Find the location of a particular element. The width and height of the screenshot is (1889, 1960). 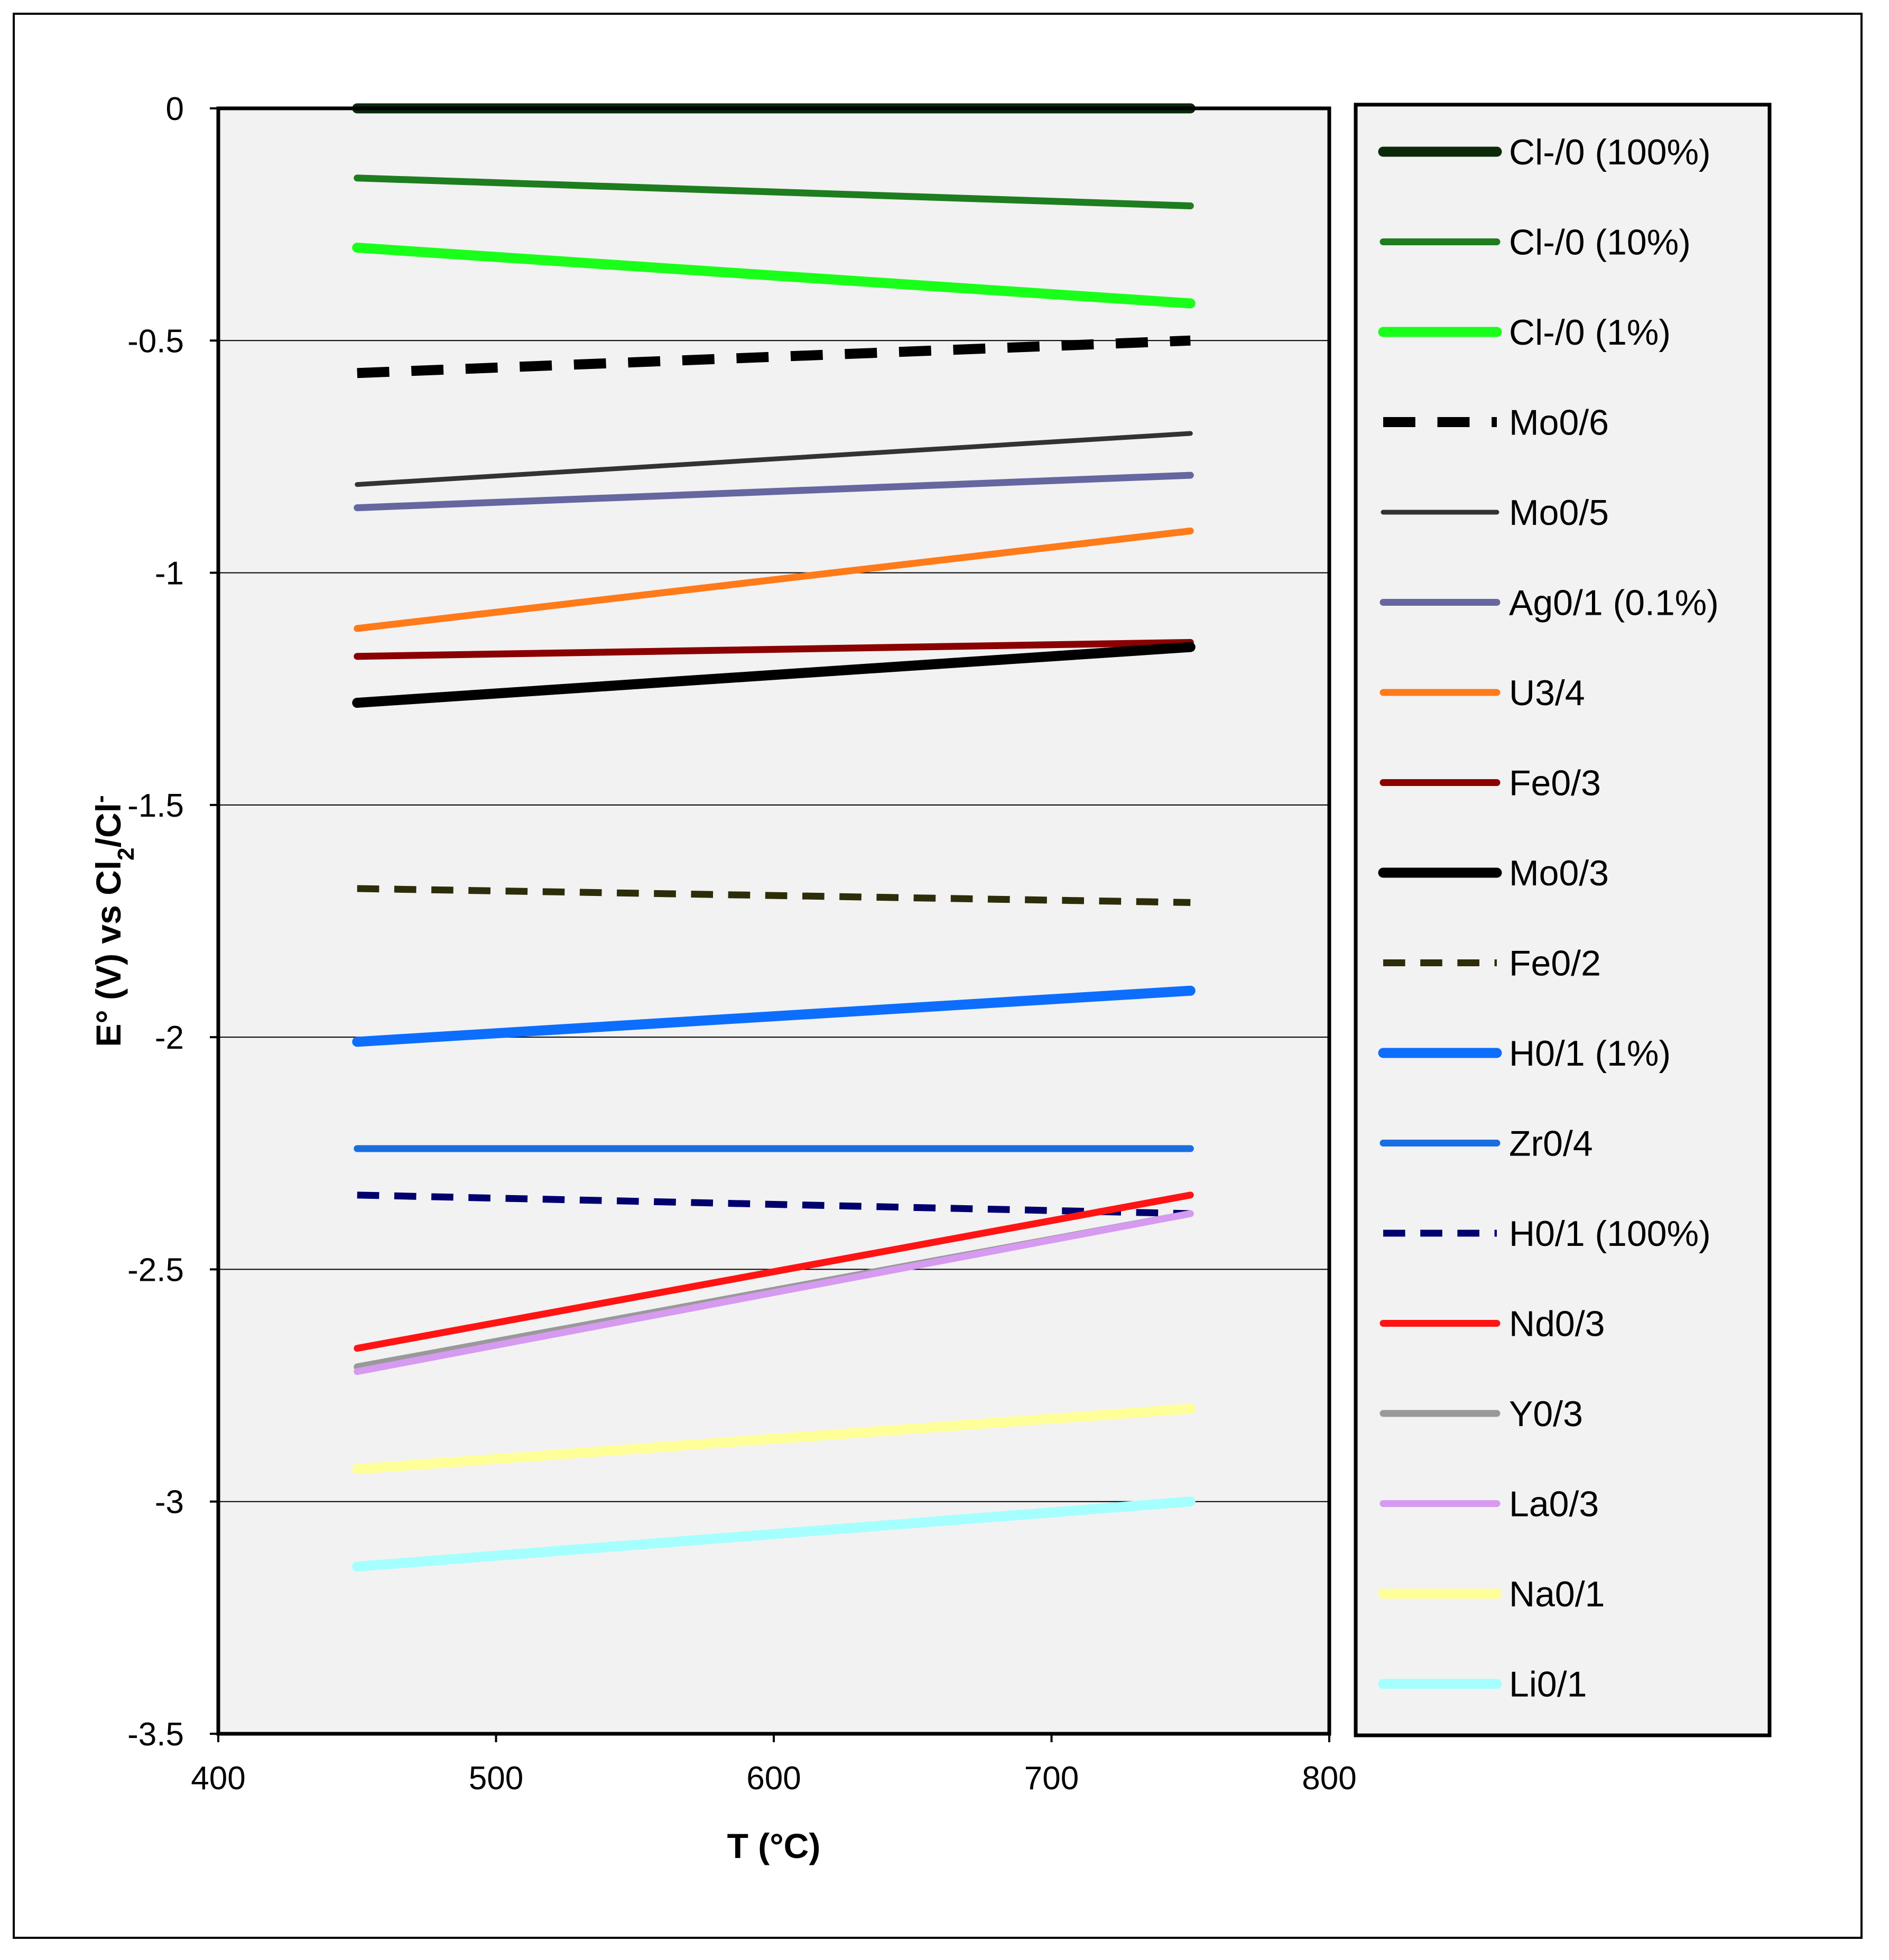

y-tick-label: -1 is located at coordinates (169, 574).